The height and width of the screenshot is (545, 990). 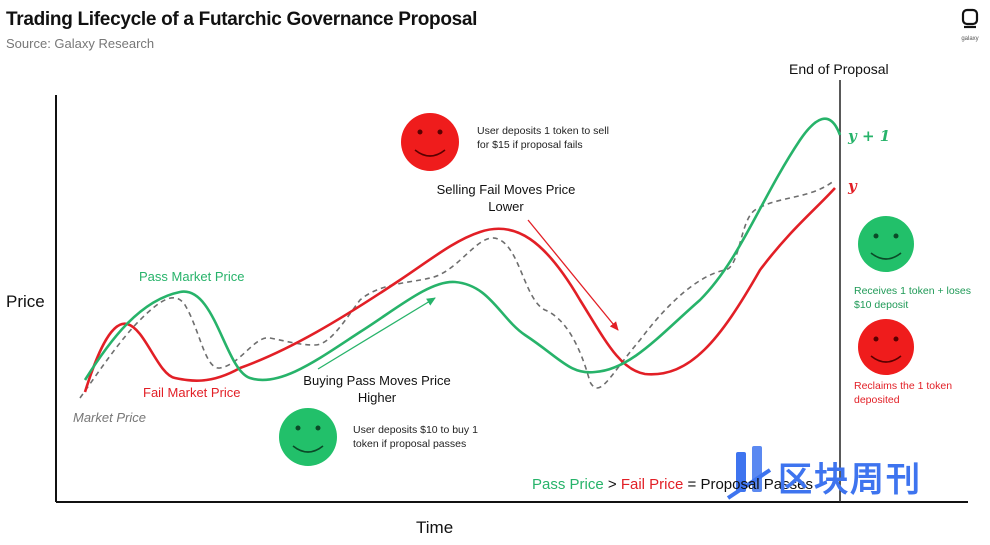 I want to click on source-note: Source: Galaxy Research, so click(x=80, y=43).